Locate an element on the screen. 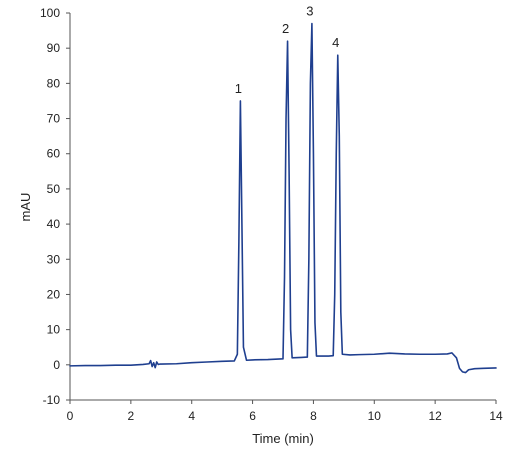 The width and height of the screenshot is (512, 460). y-tick-label: 100 is located at coordinates (50, 13).